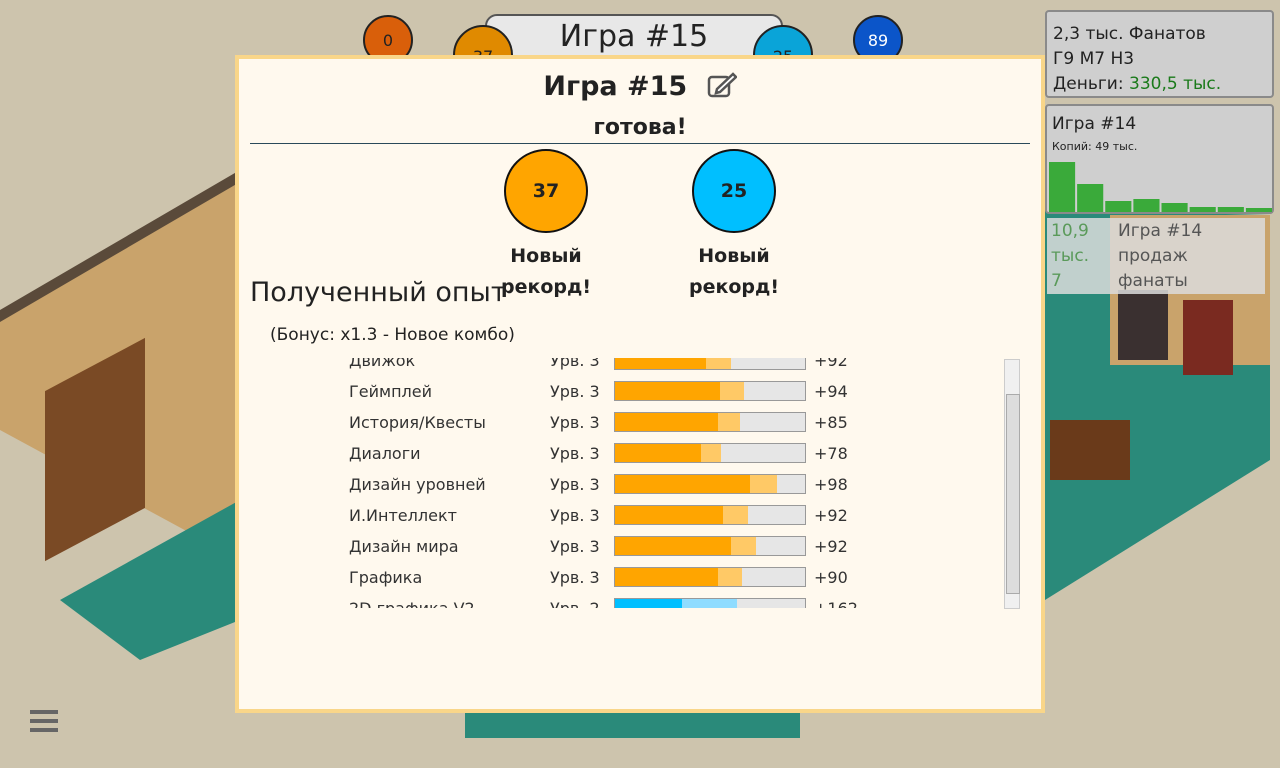 Image resolution: width=1280 pixels, height=768 pixels. I want to click on xp-row: 2D графика V2 Урв. 2 +162, so click(669, 601).